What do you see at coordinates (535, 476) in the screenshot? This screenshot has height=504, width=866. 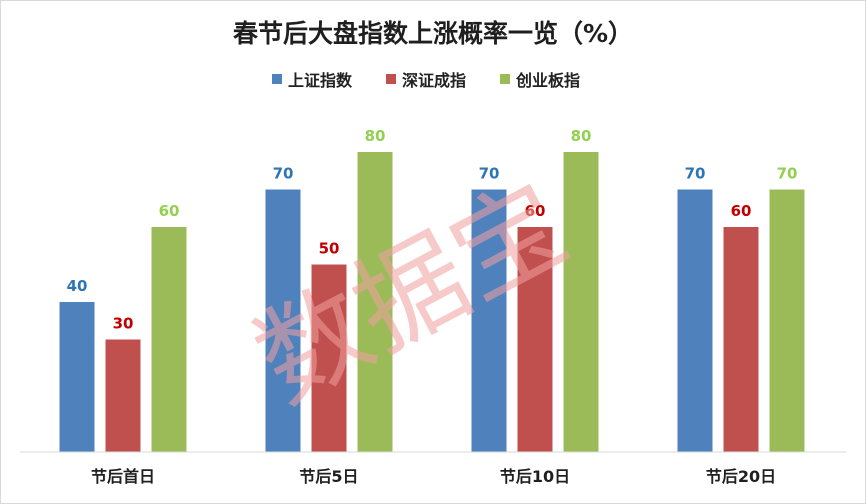 I see `category-label-3: 节后10日` at bounding box center [535, 476].